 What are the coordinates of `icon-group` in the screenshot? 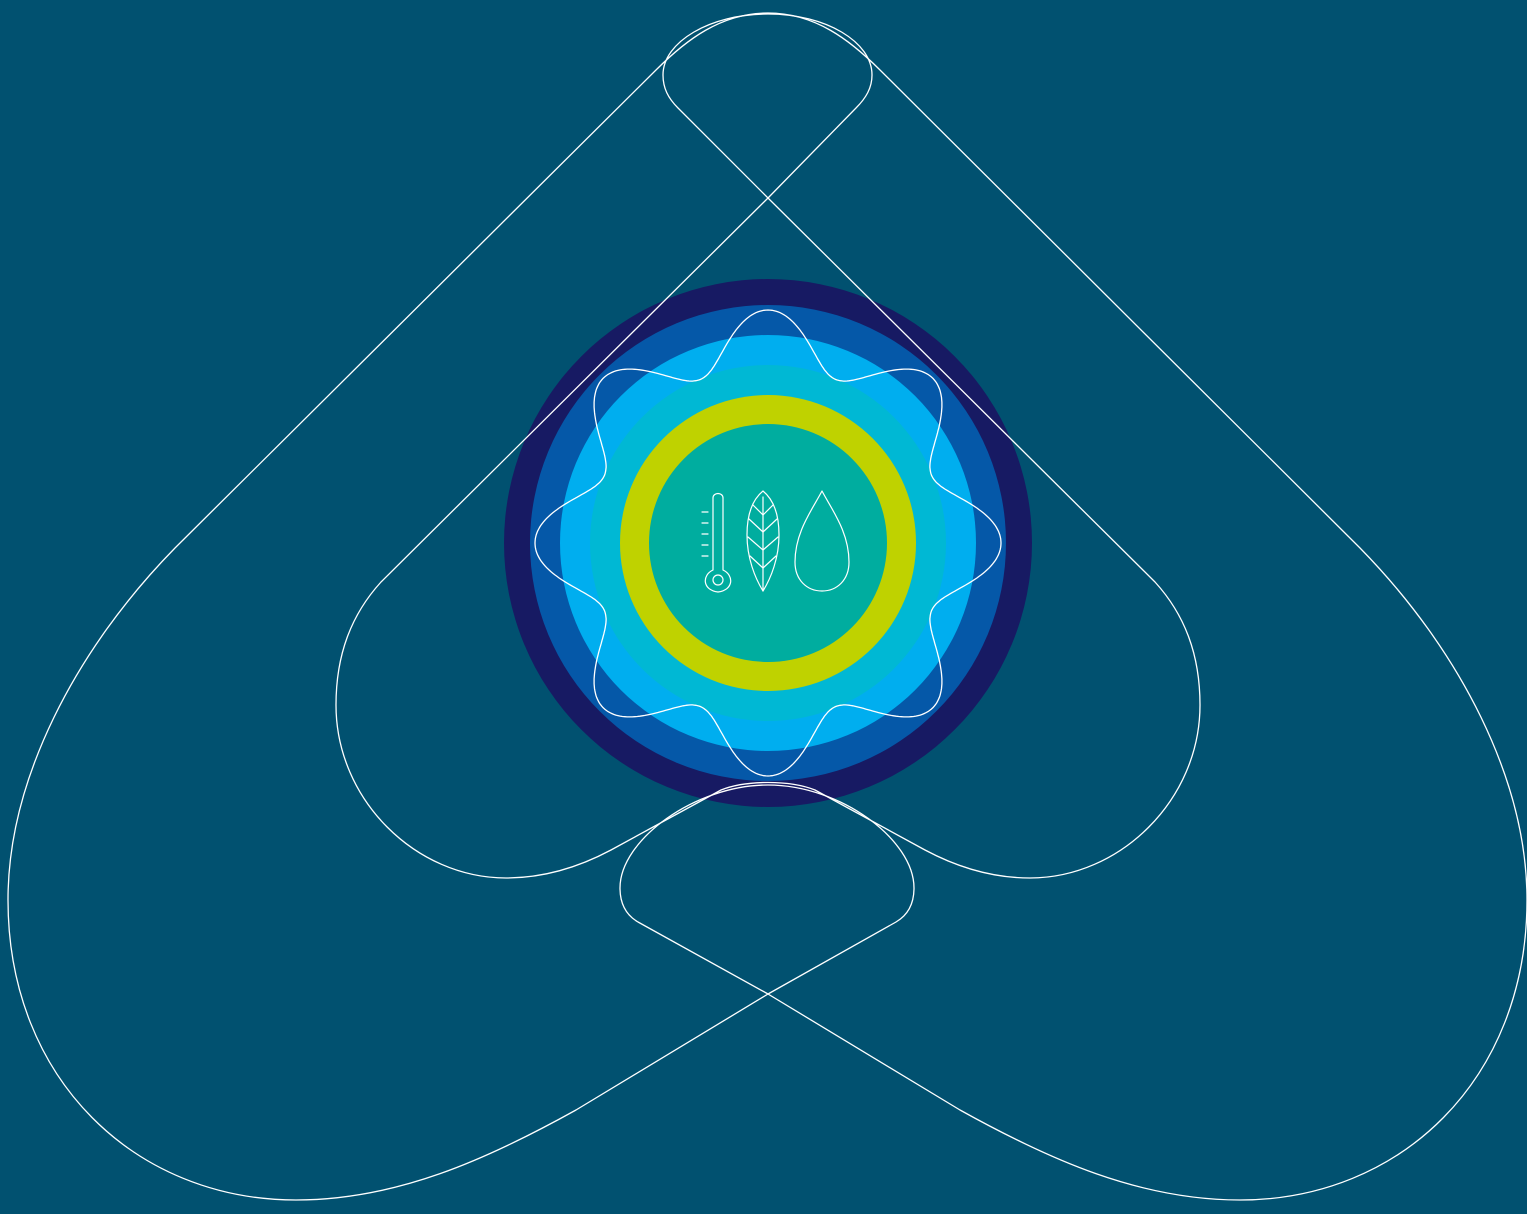 It's located at (775, 541).